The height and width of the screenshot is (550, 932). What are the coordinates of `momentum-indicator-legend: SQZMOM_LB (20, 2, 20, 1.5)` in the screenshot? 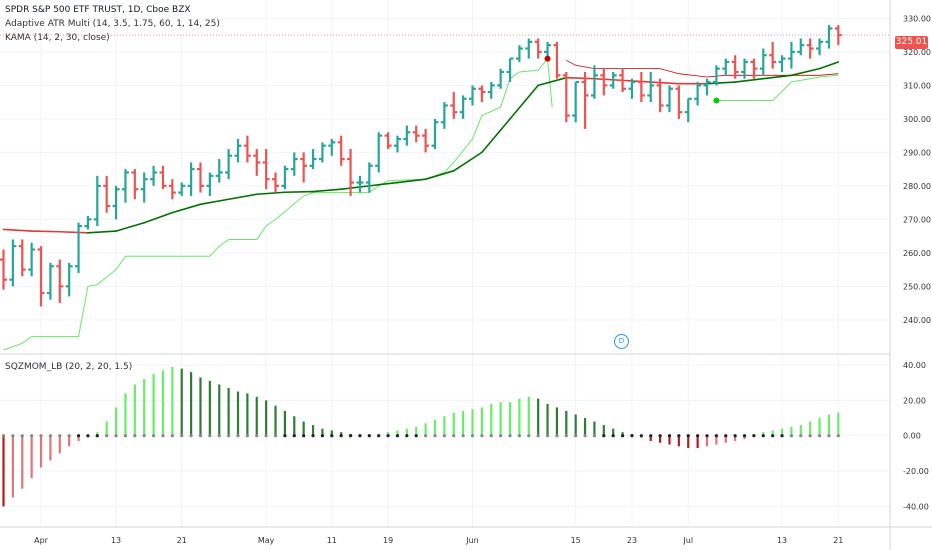 It's located at (69, 367).